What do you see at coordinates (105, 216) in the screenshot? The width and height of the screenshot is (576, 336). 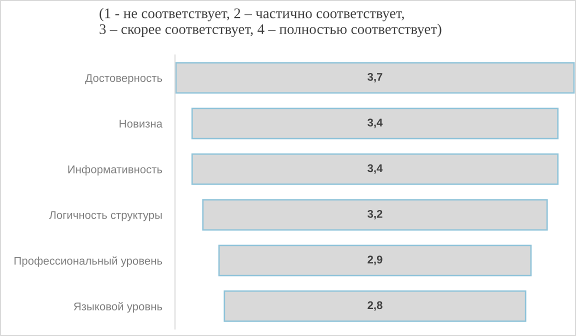 I see `category-label: Логичность структуры` at bounding box center [105, 216].